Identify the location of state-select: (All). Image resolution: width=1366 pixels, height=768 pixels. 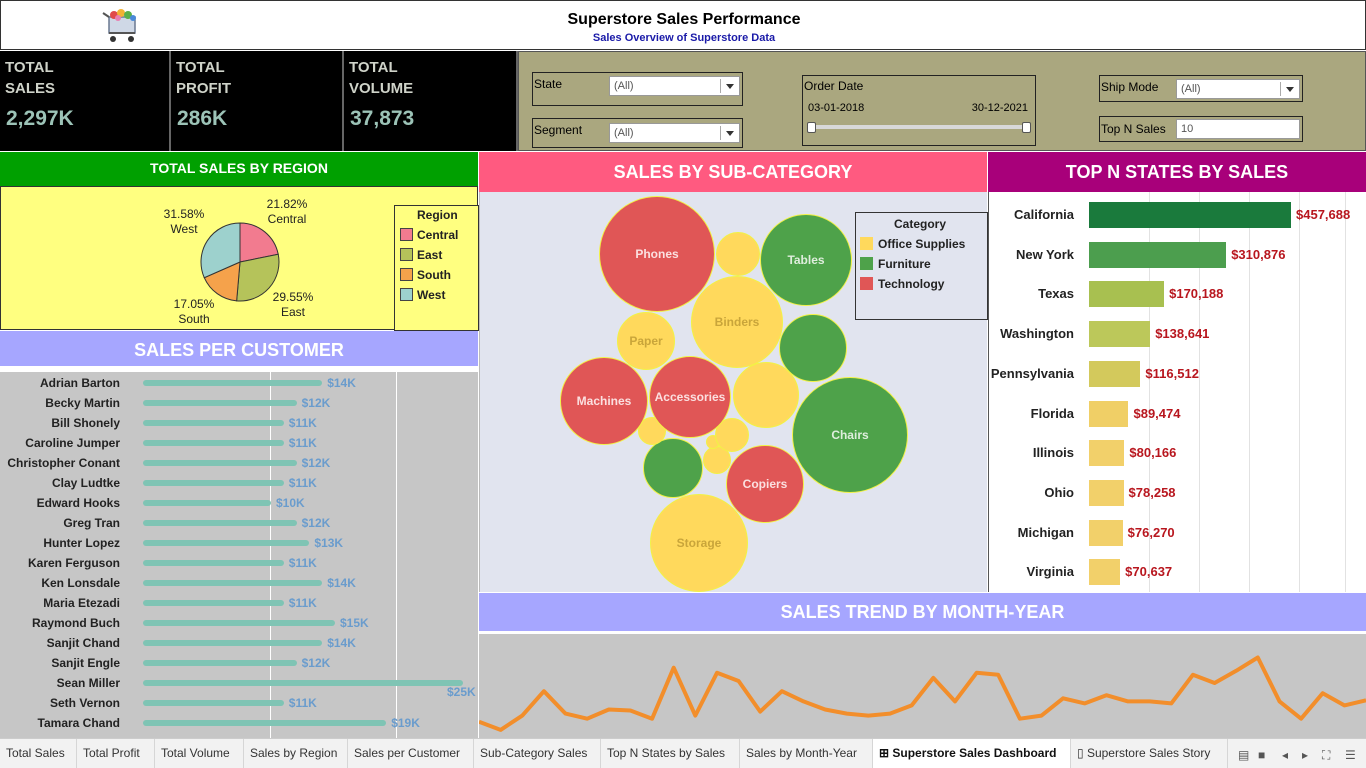
(674, 86).